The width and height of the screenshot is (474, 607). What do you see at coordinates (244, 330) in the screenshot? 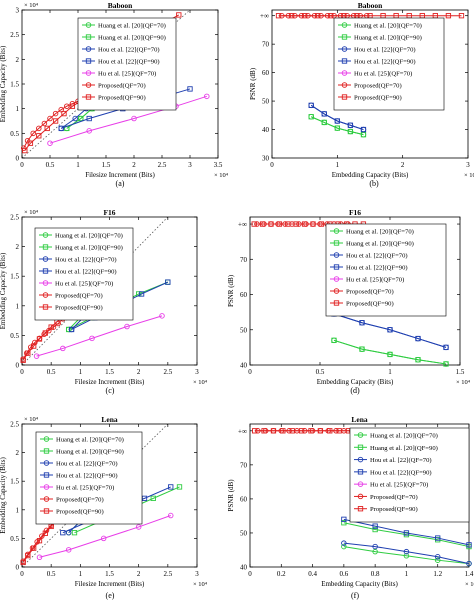
I see `y-tick-label: 50` at bounding box center [244, 330].